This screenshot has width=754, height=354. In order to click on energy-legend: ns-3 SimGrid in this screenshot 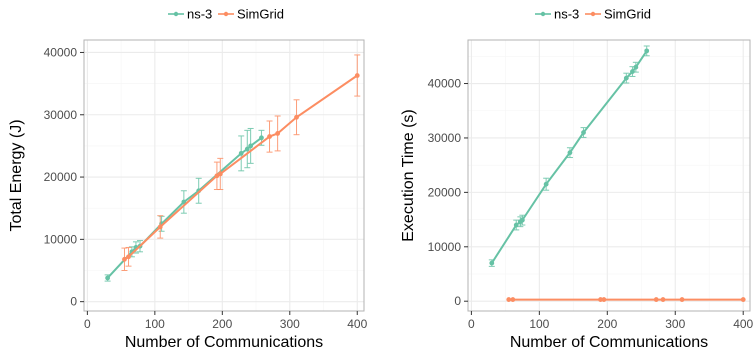, I will do `click(226, 14)`.